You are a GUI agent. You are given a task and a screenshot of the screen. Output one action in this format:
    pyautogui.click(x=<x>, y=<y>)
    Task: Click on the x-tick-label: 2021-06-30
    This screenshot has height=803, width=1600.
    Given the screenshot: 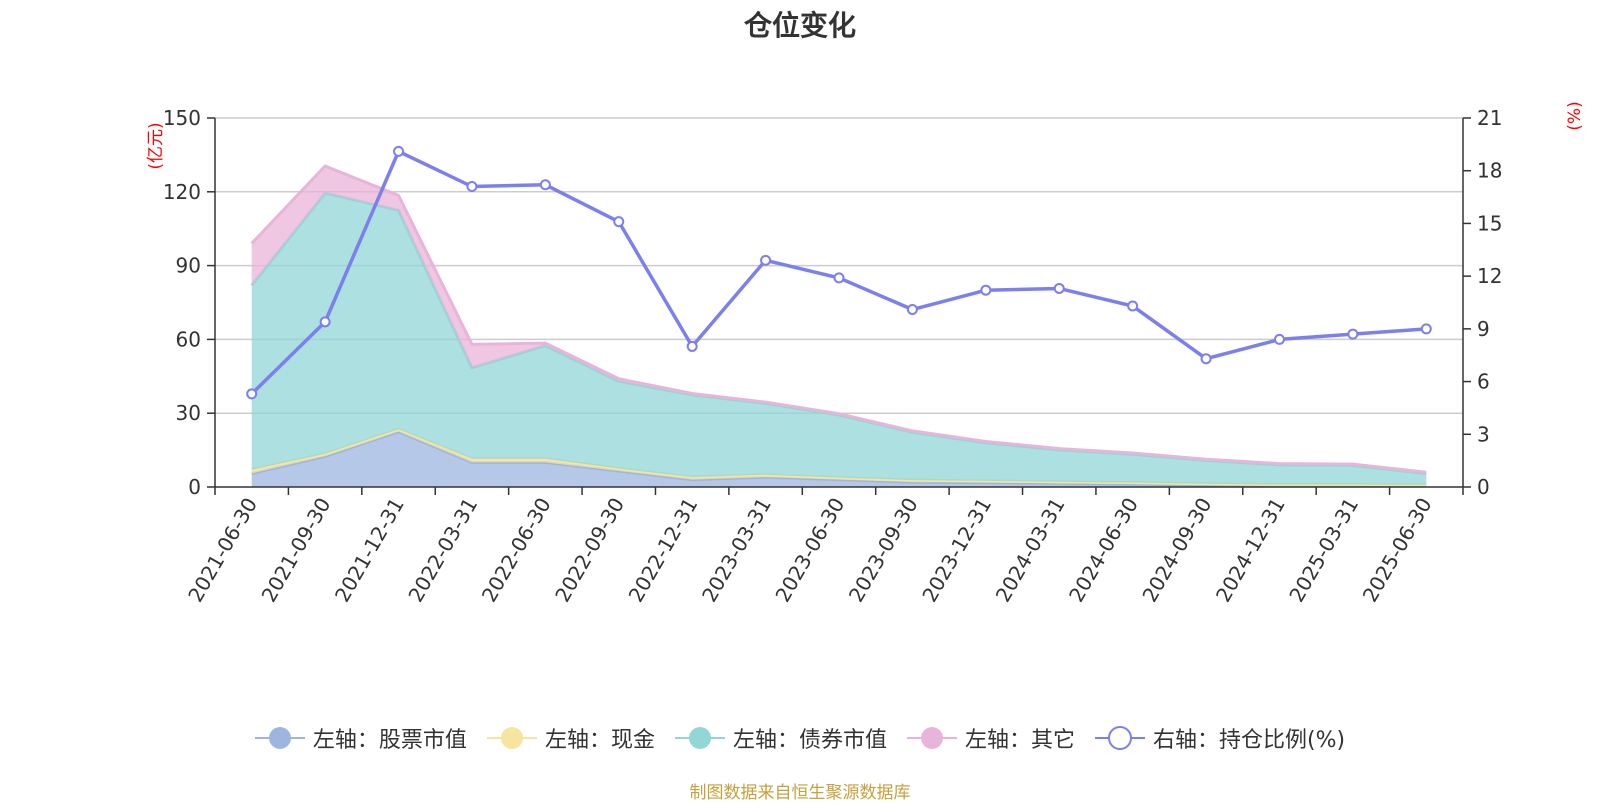 What is the action you would take?
    pyautogui.click(x=222, y=550)
    